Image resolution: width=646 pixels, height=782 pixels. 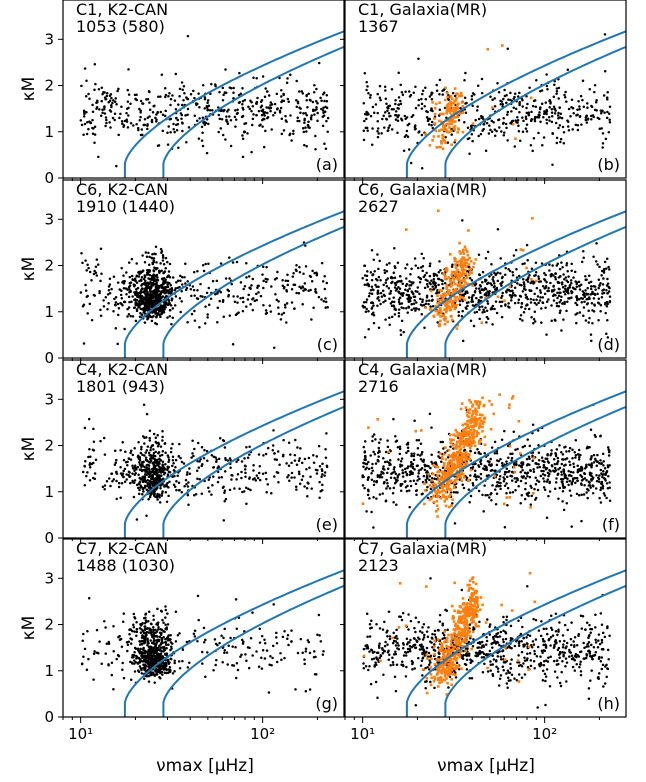 I want to click on panel-count: 2627, so click(x=378, y=206).